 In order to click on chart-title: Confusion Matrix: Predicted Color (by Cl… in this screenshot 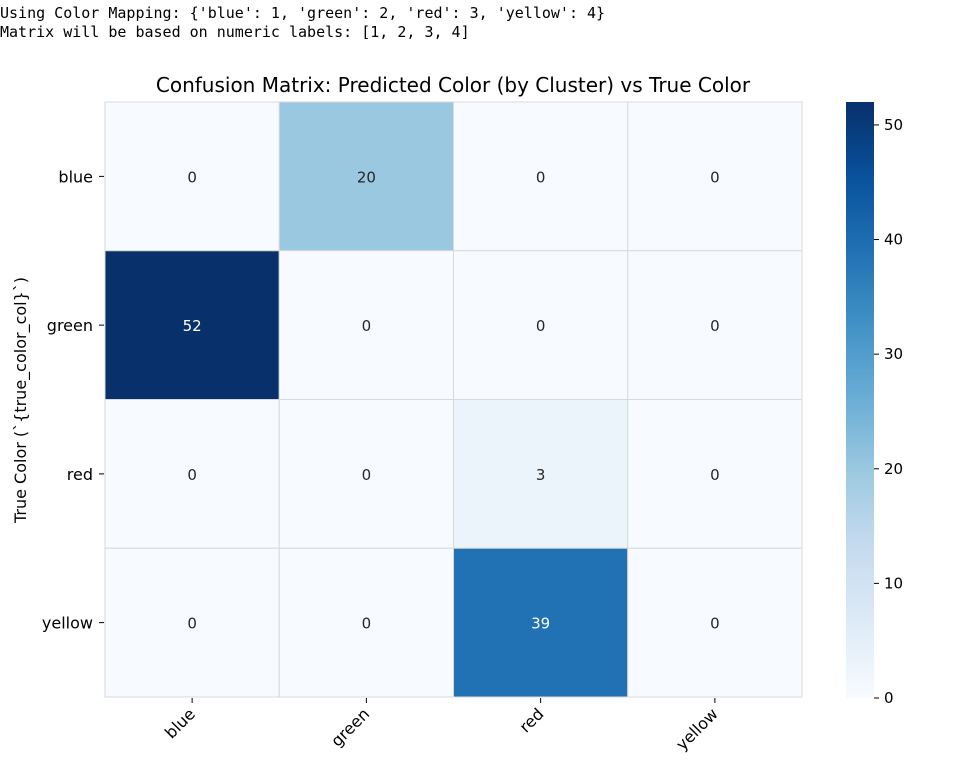, I will do `click(453, 85)`.